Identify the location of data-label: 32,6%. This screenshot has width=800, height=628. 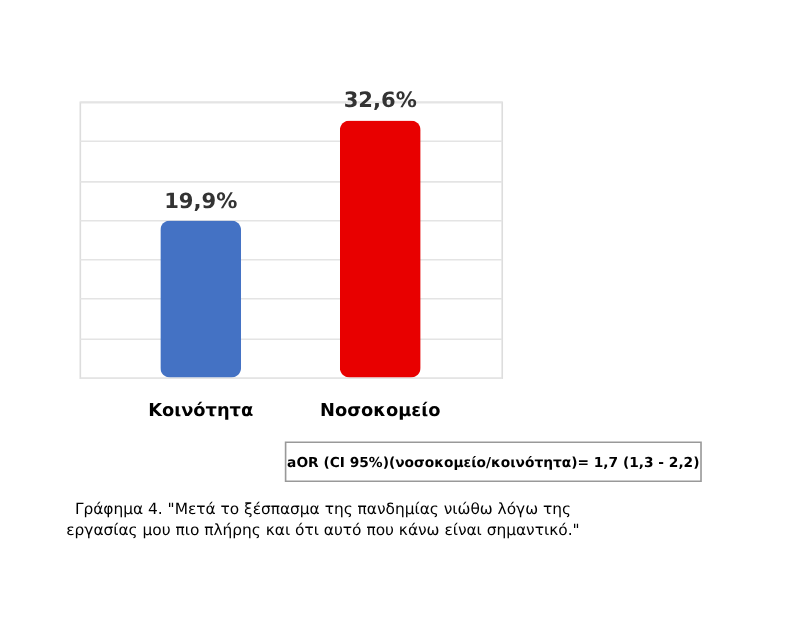
(380, 101).